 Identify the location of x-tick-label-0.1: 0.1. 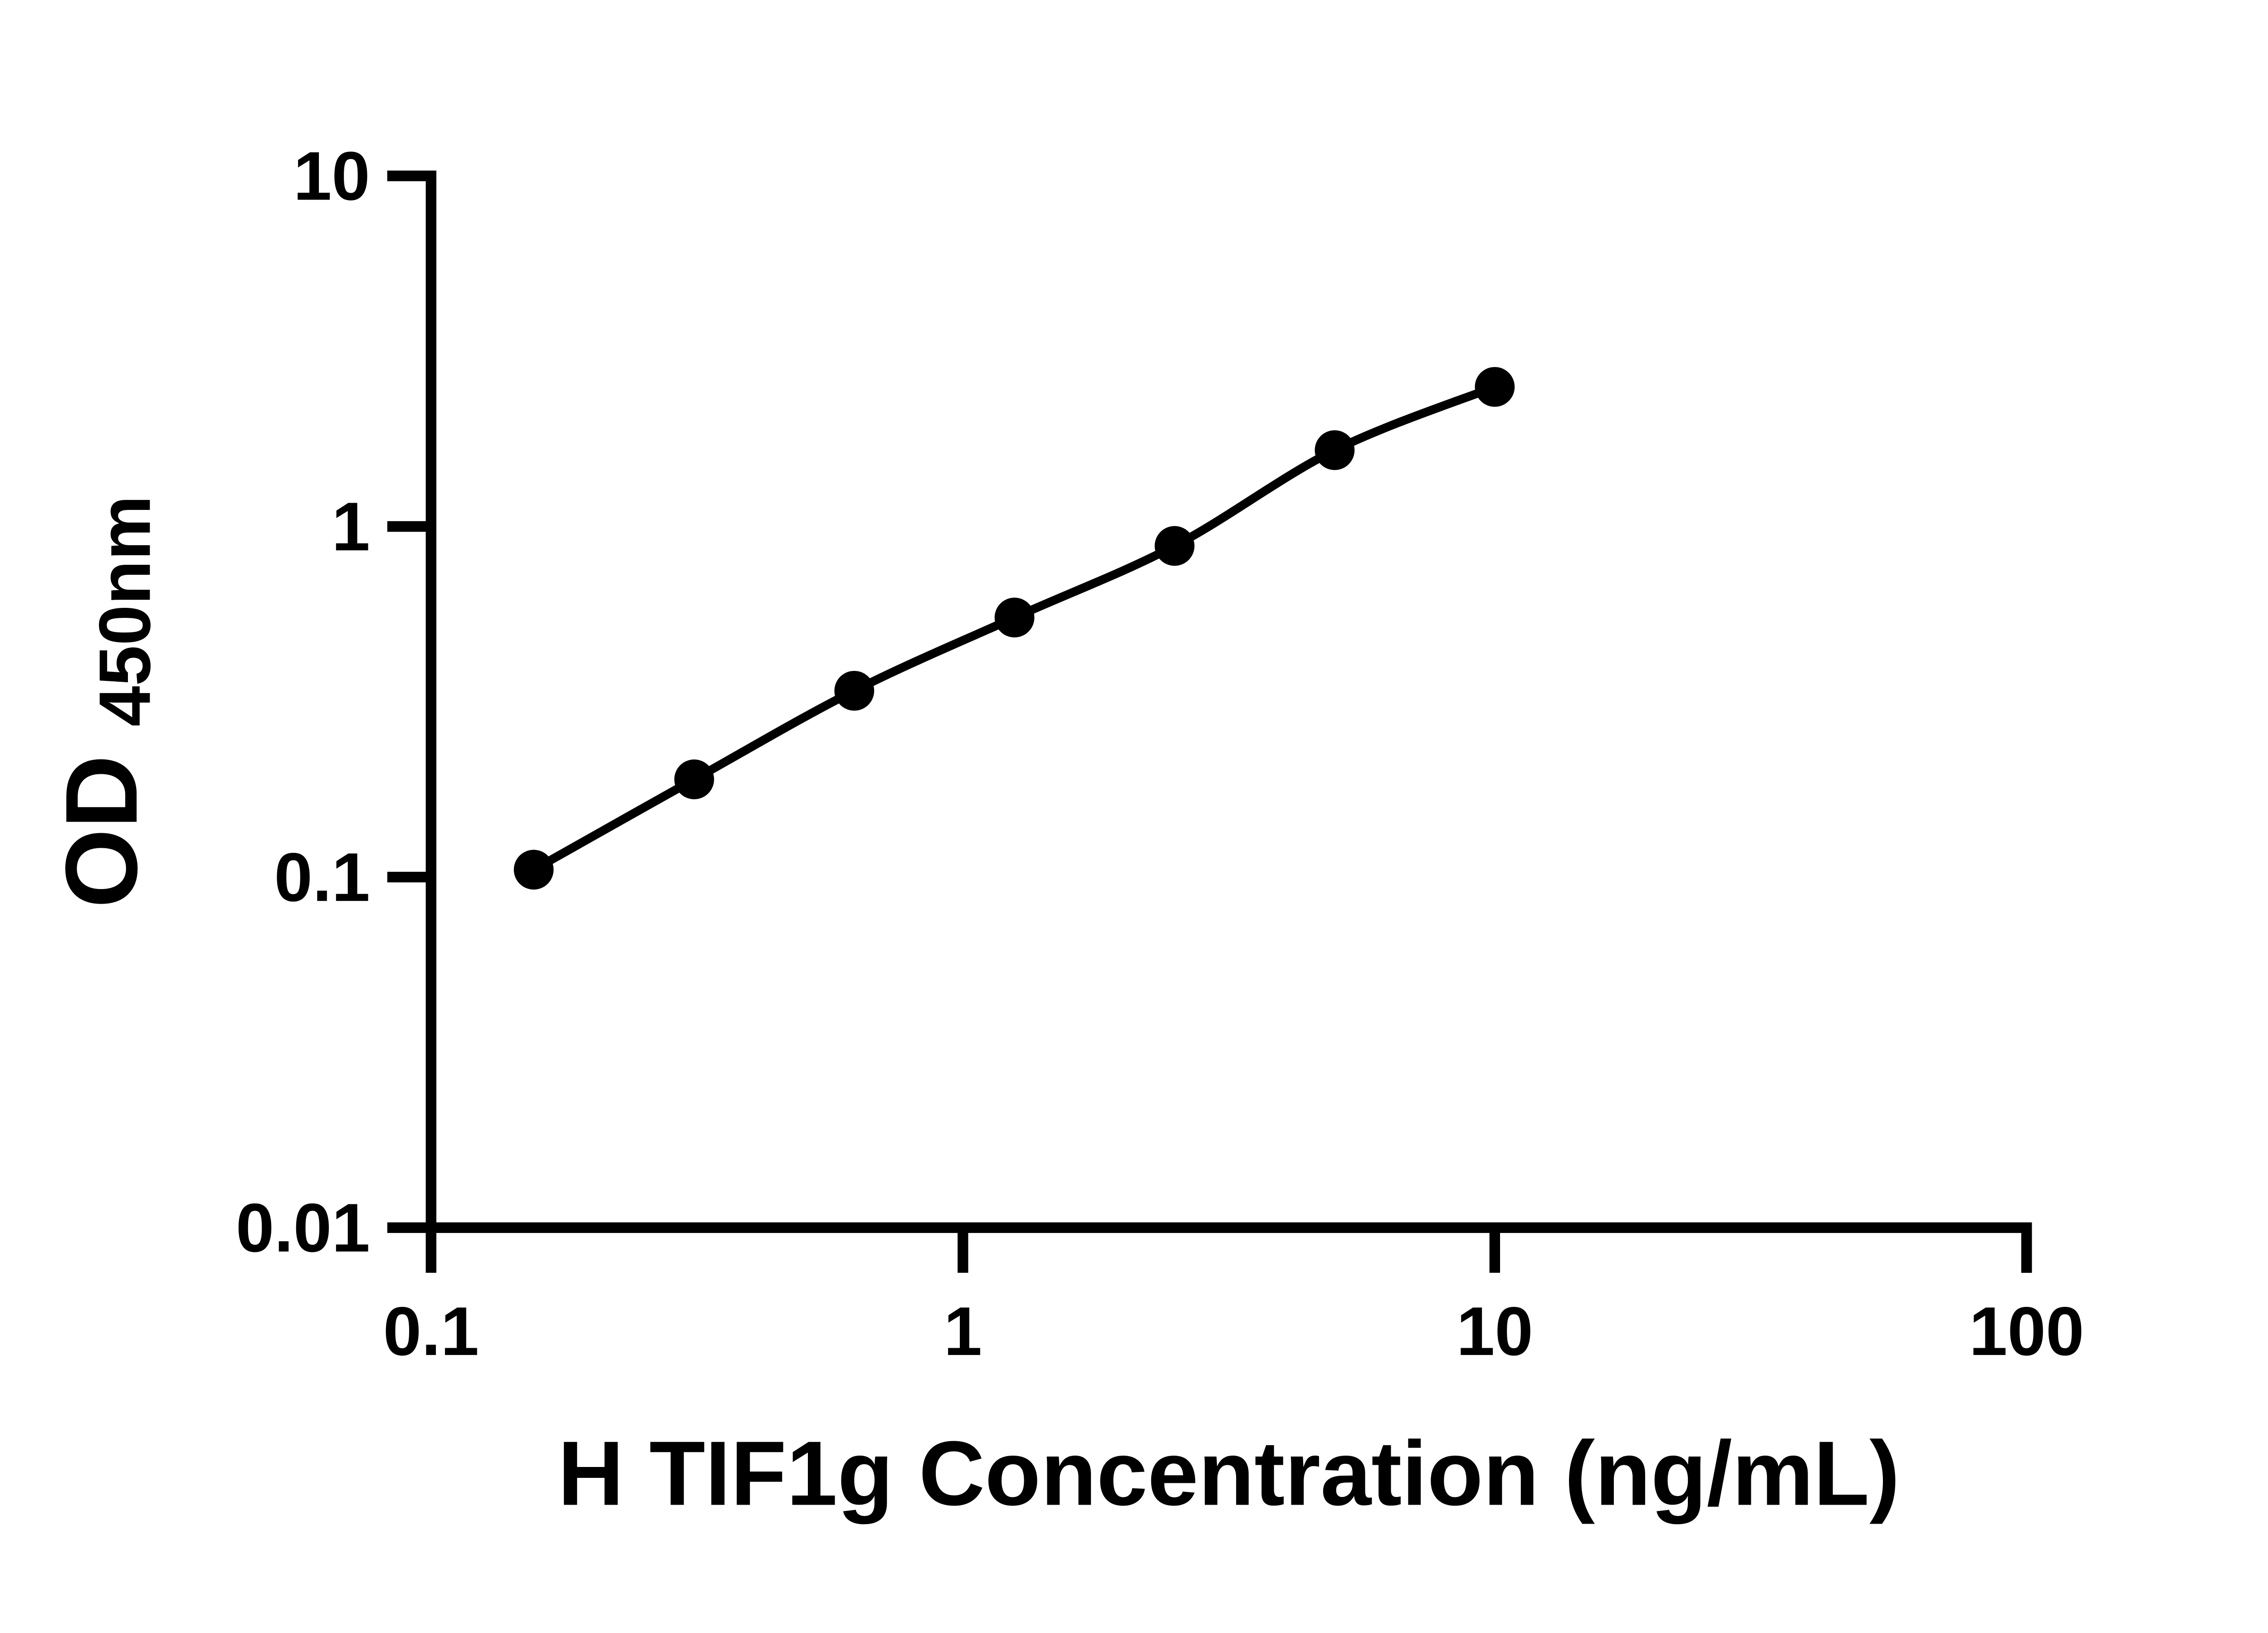
(431, 1331).